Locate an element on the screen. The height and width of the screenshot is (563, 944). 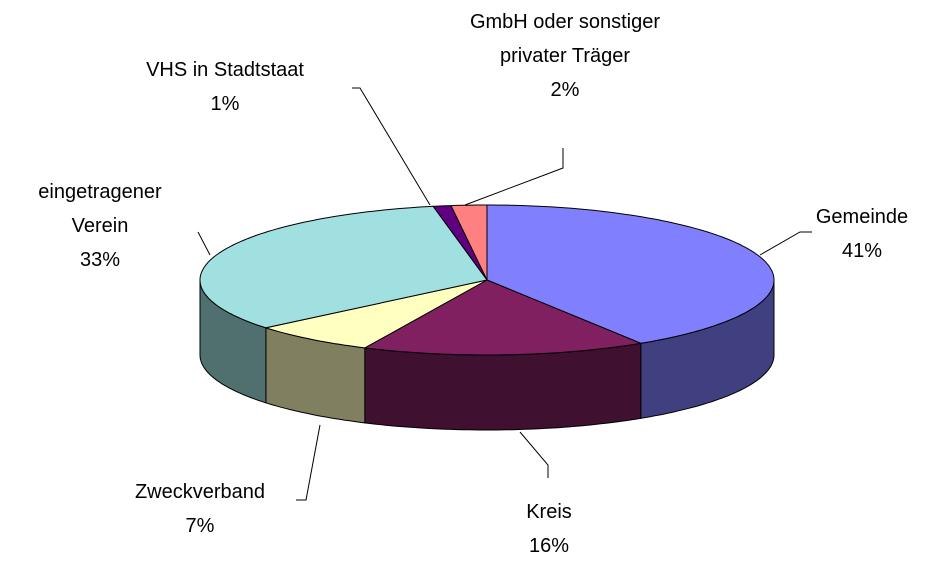
category-name: eingetragener Verein is located at coordinates (100, 209).